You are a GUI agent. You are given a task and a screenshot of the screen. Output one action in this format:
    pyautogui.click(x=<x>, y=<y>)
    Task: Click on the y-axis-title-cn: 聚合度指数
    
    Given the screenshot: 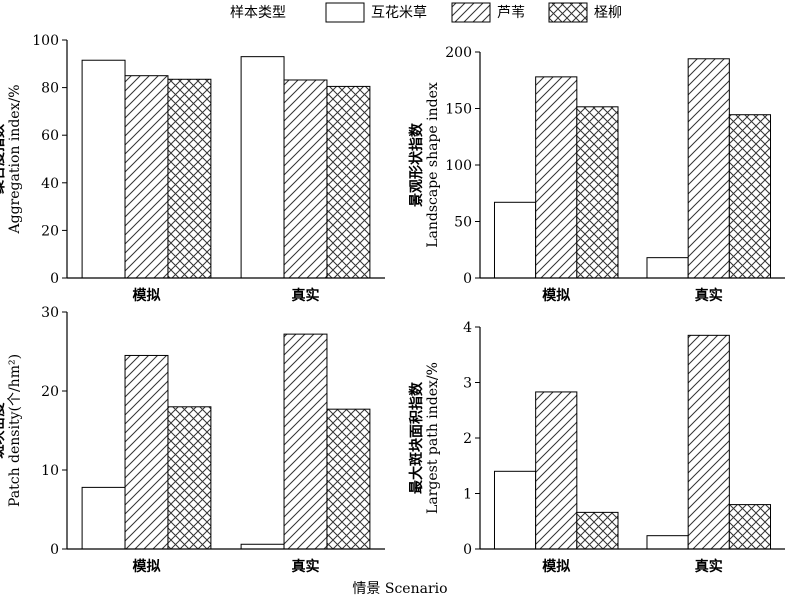 What is the action you would take?
    pyautogui.click(x=3, y=159)
    